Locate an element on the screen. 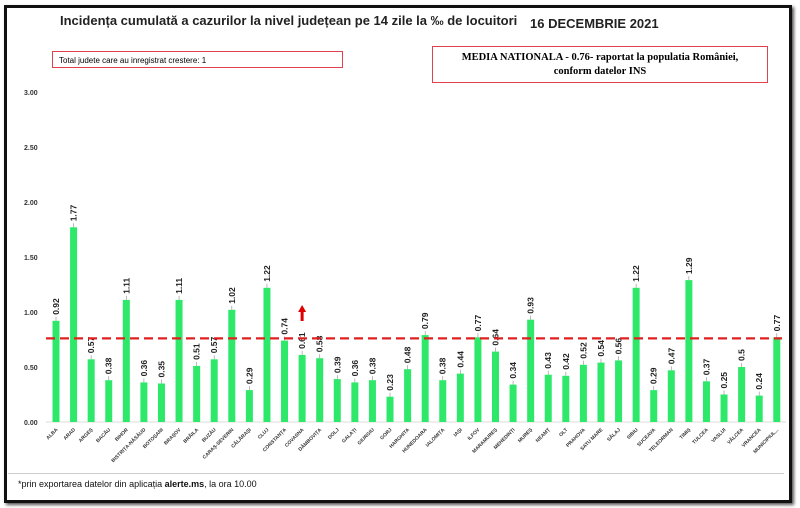  x-tick-label: DOLJ is located at coordinates (334, 434).